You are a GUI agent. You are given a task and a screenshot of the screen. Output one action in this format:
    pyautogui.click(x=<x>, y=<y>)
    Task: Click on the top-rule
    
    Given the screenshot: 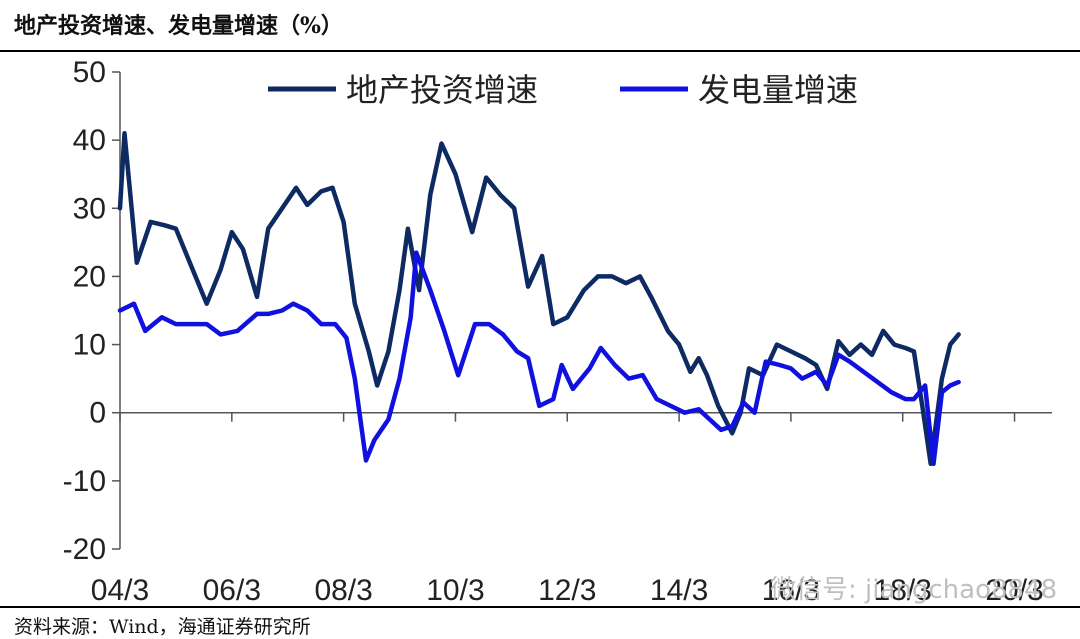 What is the action you would take?
    pyautogui.click(x=540, y=51)
    